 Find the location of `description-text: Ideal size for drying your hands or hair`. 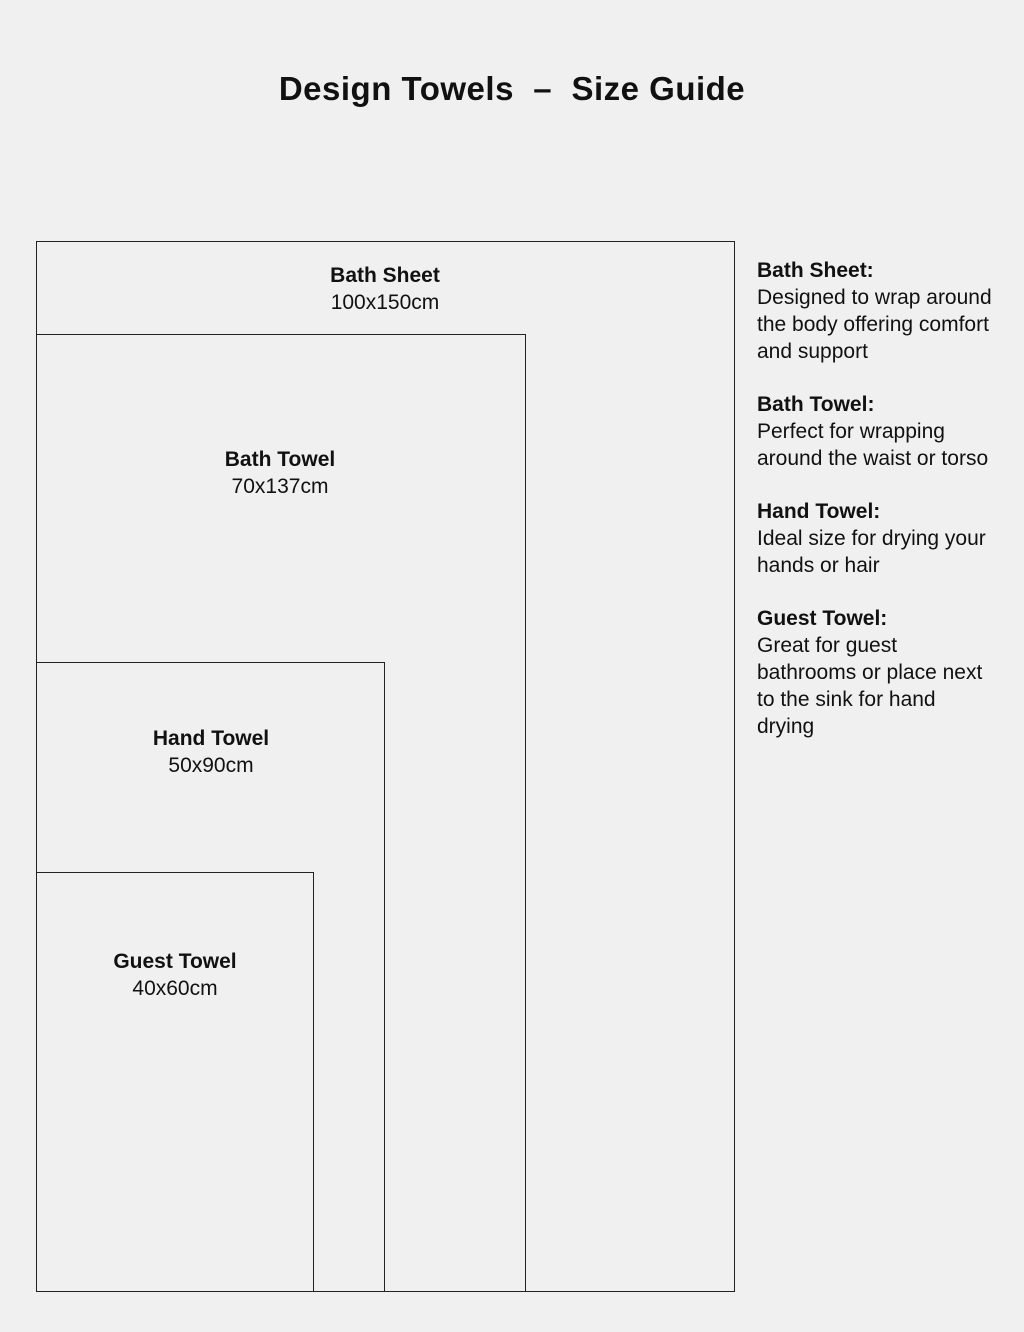

description-text: Ideal size for drying your hands or hair is located at coordinates (871, 552).